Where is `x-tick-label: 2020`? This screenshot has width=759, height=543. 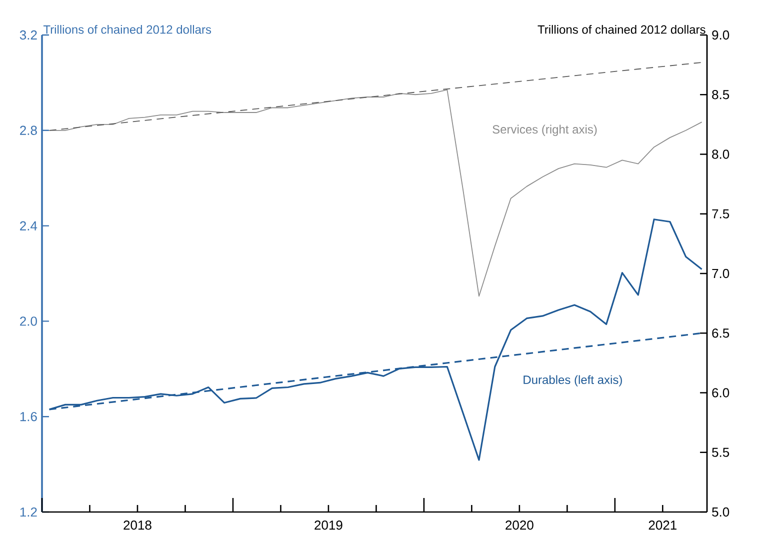 x-tick-label: 2020 is located at coordinates (520, 525).